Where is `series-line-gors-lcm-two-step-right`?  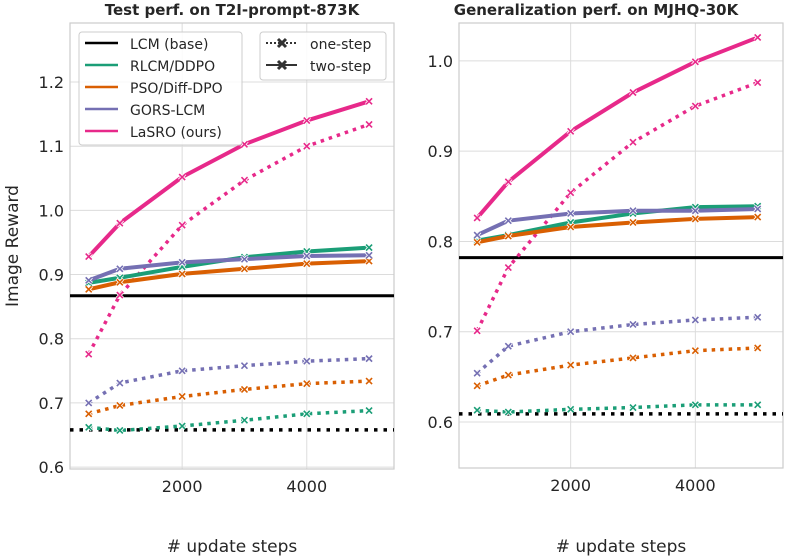 series-line-gors-lcm-two-step-right is located at coordinates (617, 221).